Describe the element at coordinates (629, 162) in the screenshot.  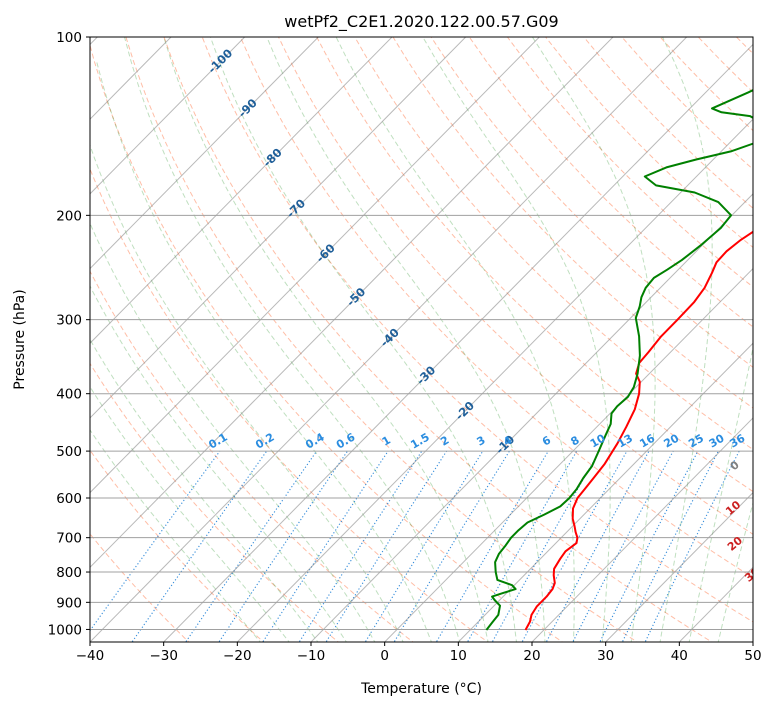
I see `dry-adiabat-line` at that location.